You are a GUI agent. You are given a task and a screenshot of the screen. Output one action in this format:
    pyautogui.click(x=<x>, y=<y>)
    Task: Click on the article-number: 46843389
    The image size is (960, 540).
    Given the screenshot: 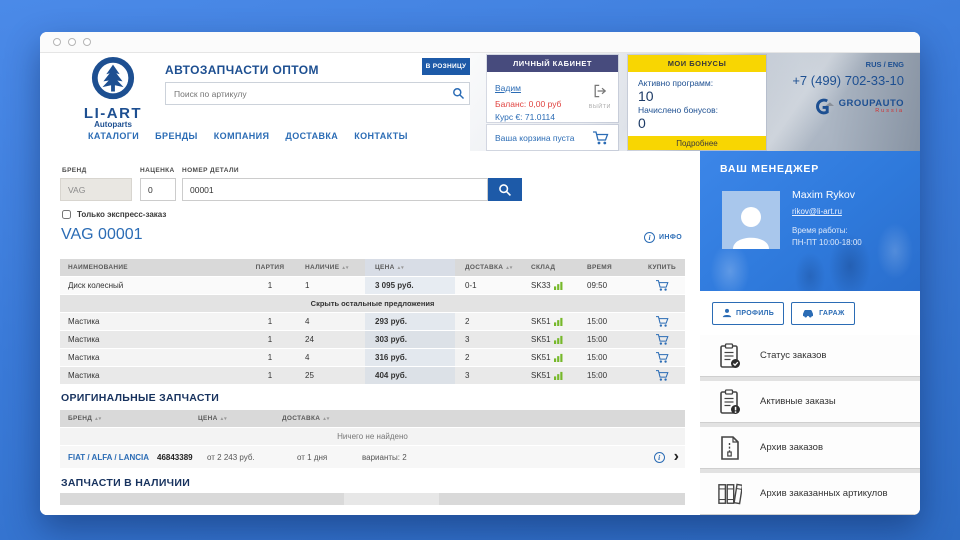 What is the action you would take?
    pyautogui.click(x=175, y=457)
    